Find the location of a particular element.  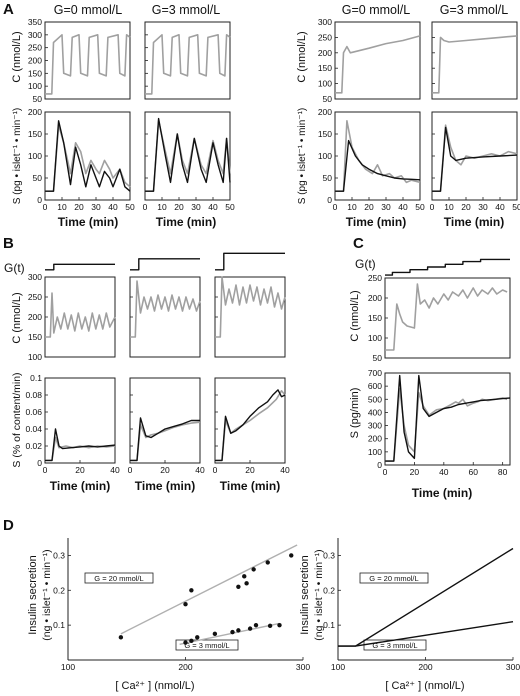

a-s-2-xtick-label-2: 20 is located at coordinates (179, 207).